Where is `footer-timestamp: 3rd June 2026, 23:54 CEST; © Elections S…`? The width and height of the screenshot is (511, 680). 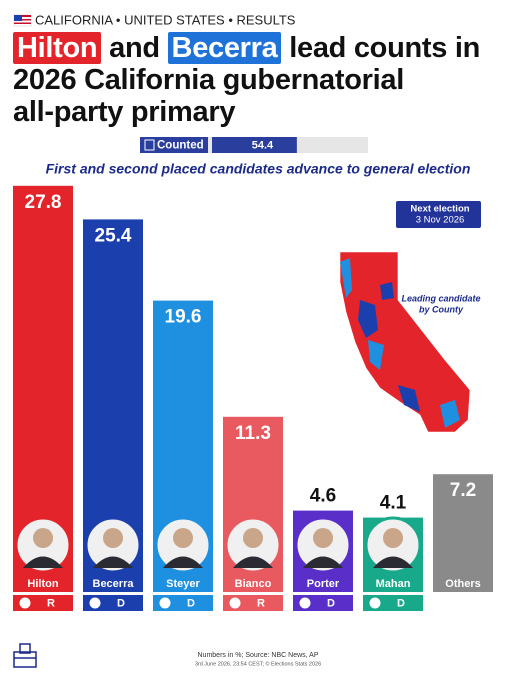
footer-timestamp: 3rd June 2026, 23:54 CEST; © Elections S… is located at coordinates (258, 663).